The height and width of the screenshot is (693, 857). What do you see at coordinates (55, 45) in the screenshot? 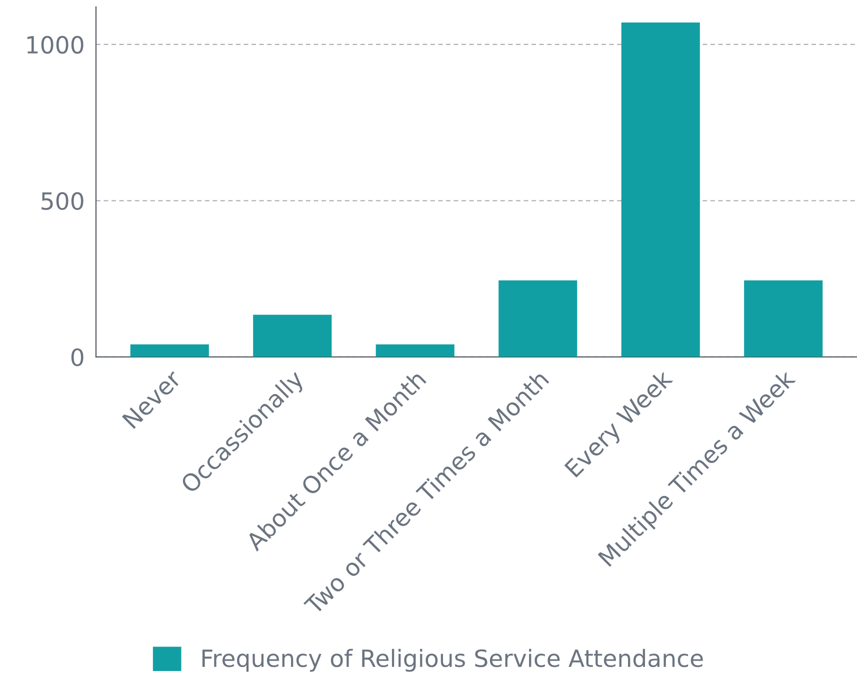
I see `y-tick-label: 1000` at bounding box center [55, 45].